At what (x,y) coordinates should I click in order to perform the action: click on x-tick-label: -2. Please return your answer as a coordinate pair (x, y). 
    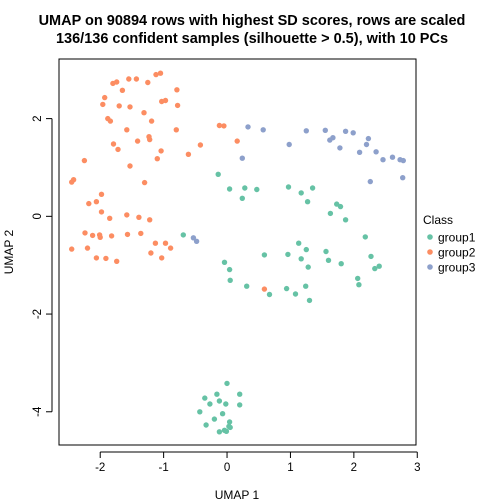
    Looking at the image, I should click on (100, 468).